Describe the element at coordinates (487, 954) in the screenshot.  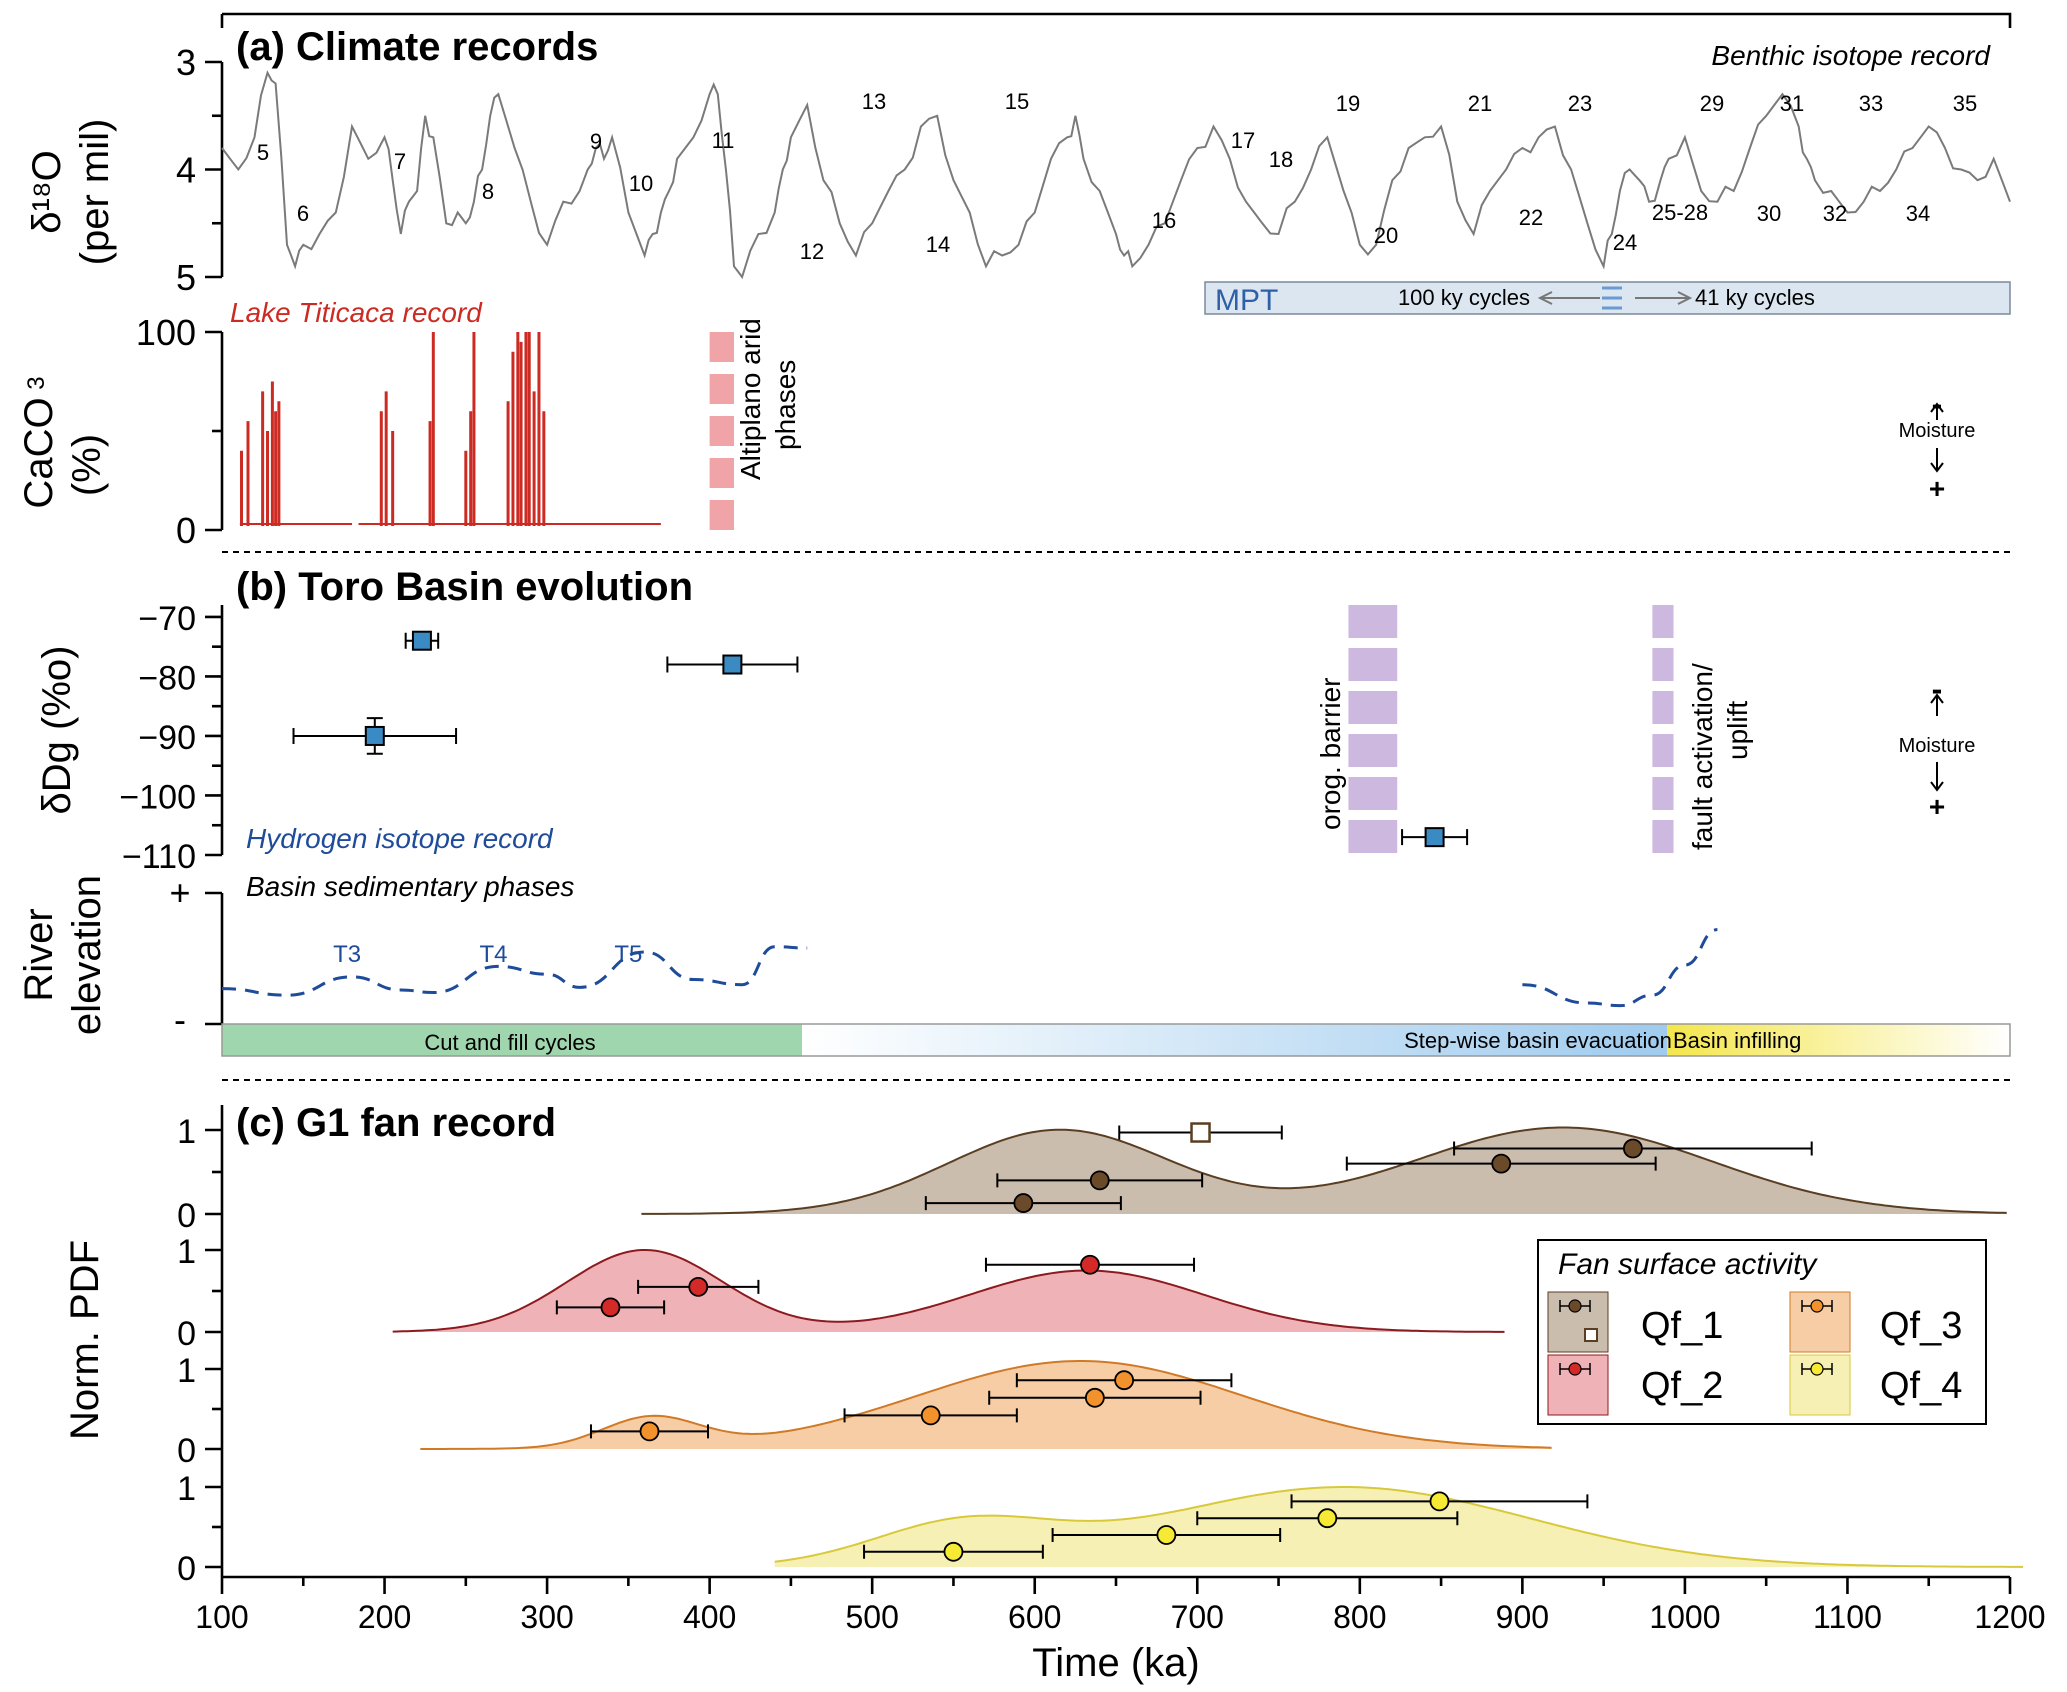
I see `terrace-labels: T3 T4 T5` at that location.